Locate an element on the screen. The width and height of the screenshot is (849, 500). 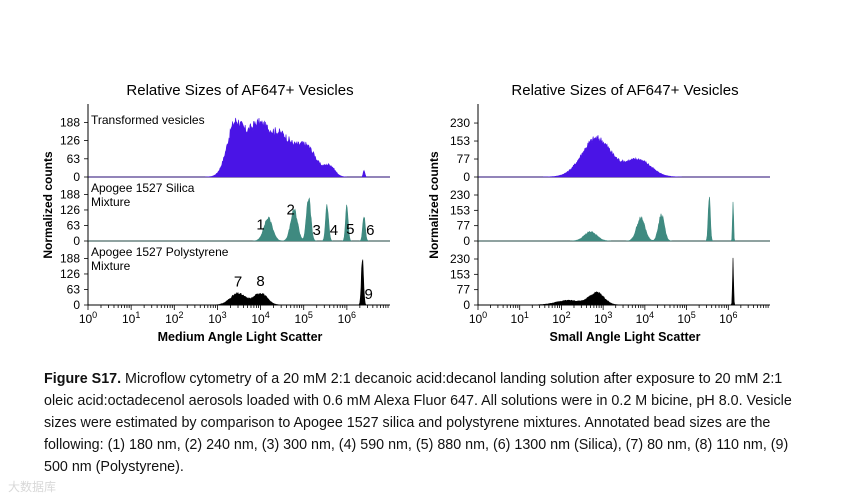
peak-annotation: 4 is located at coordinates (334, 230).